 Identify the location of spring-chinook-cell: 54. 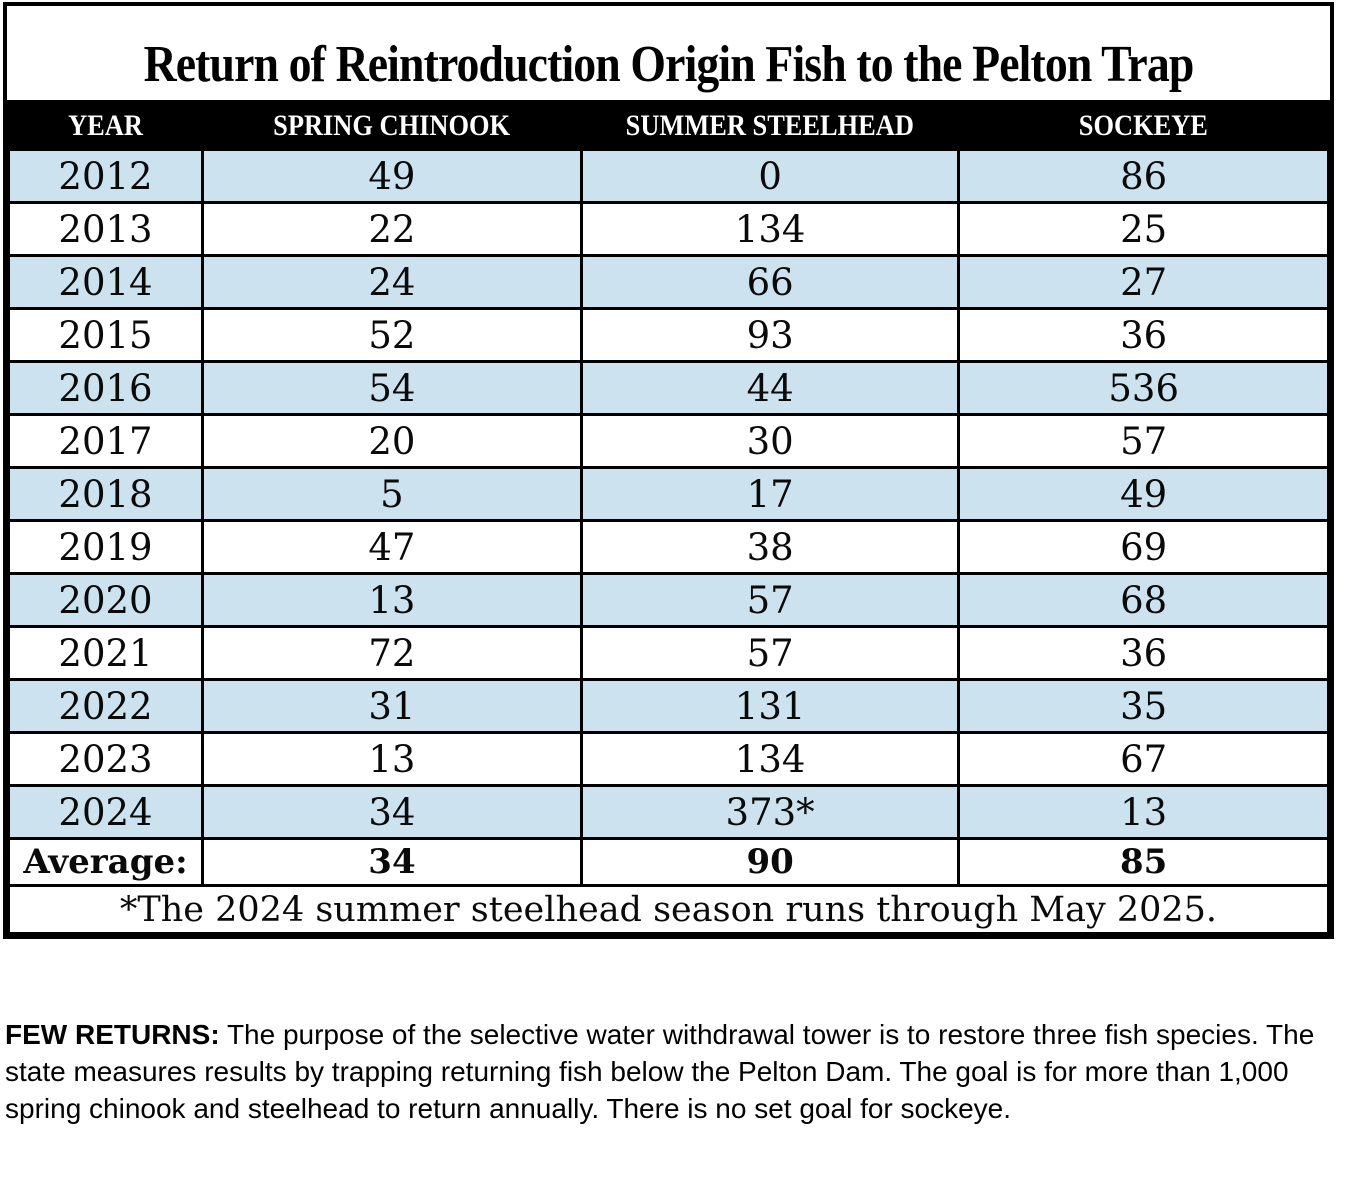
(392, 388).